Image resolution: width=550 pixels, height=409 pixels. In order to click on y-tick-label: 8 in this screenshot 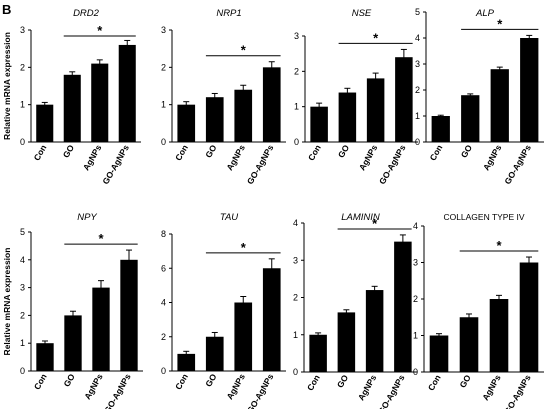, I will do `click(163, 234)`.